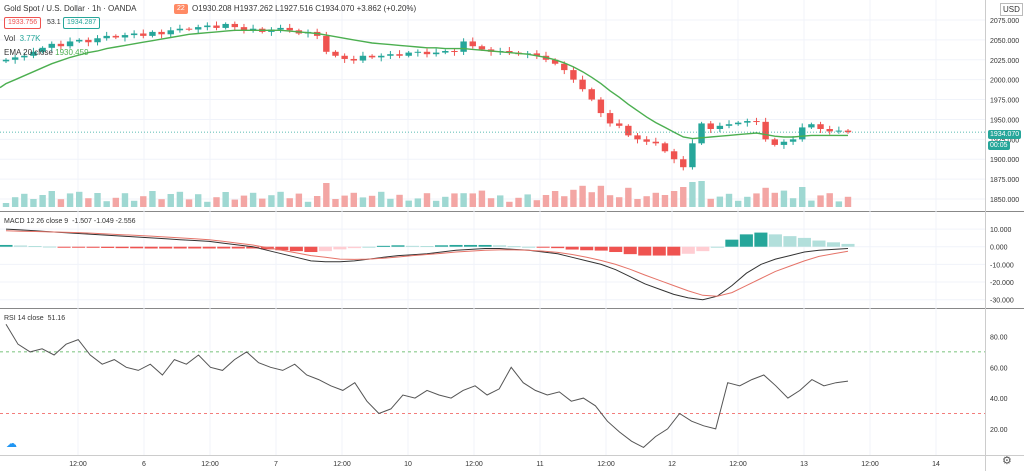 Image resolution: width=1024 pixels, height=471 pixels. Describe the element at coordinates (144, 464) in the screenshot. I see `time-tick-label: 6` at that location.